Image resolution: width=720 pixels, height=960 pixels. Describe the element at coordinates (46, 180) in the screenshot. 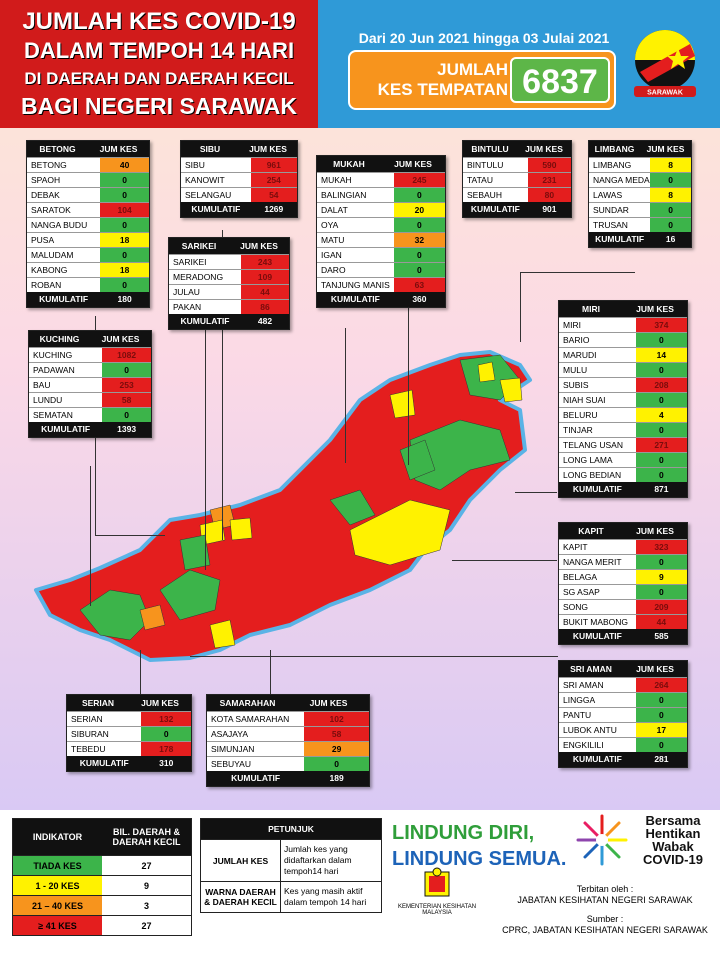

I see `subdistrict-name: SPAOH` at that location.